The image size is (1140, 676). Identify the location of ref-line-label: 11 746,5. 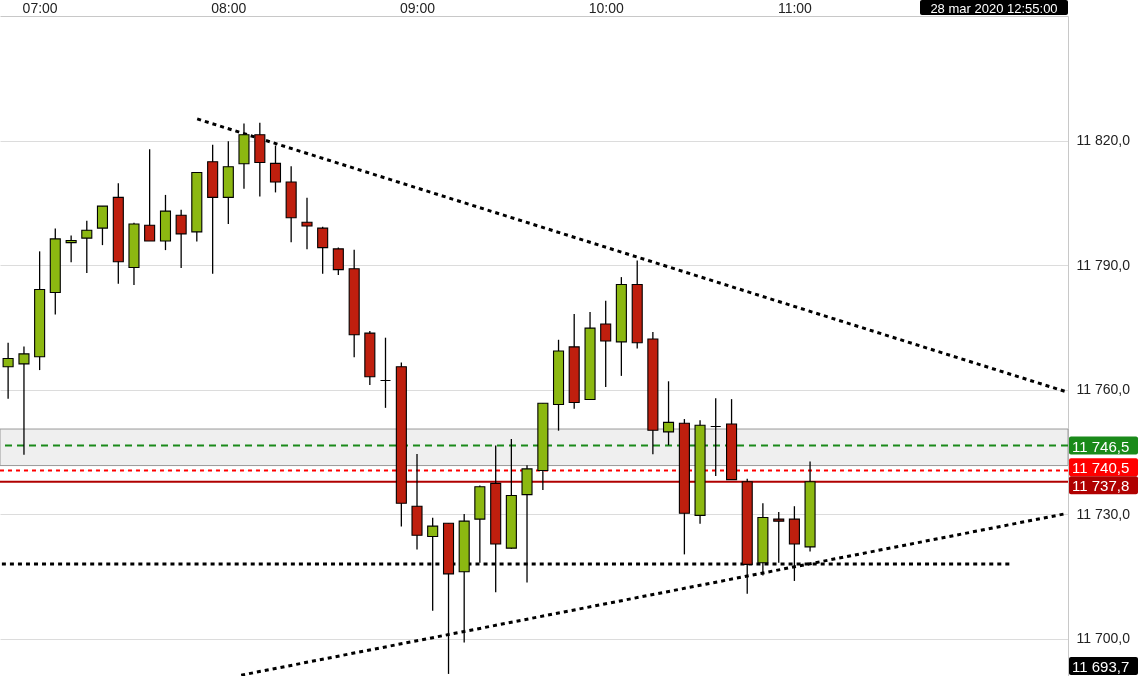
(1101, 446).